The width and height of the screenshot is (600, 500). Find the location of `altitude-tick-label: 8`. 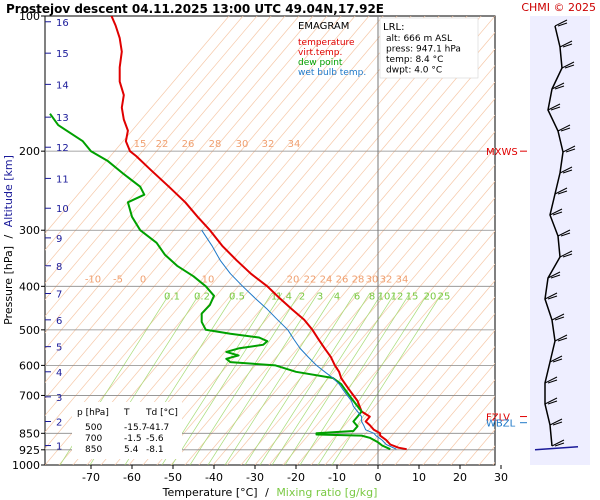

altitude-tick-label: 8 is located at coordinates (59, 267).